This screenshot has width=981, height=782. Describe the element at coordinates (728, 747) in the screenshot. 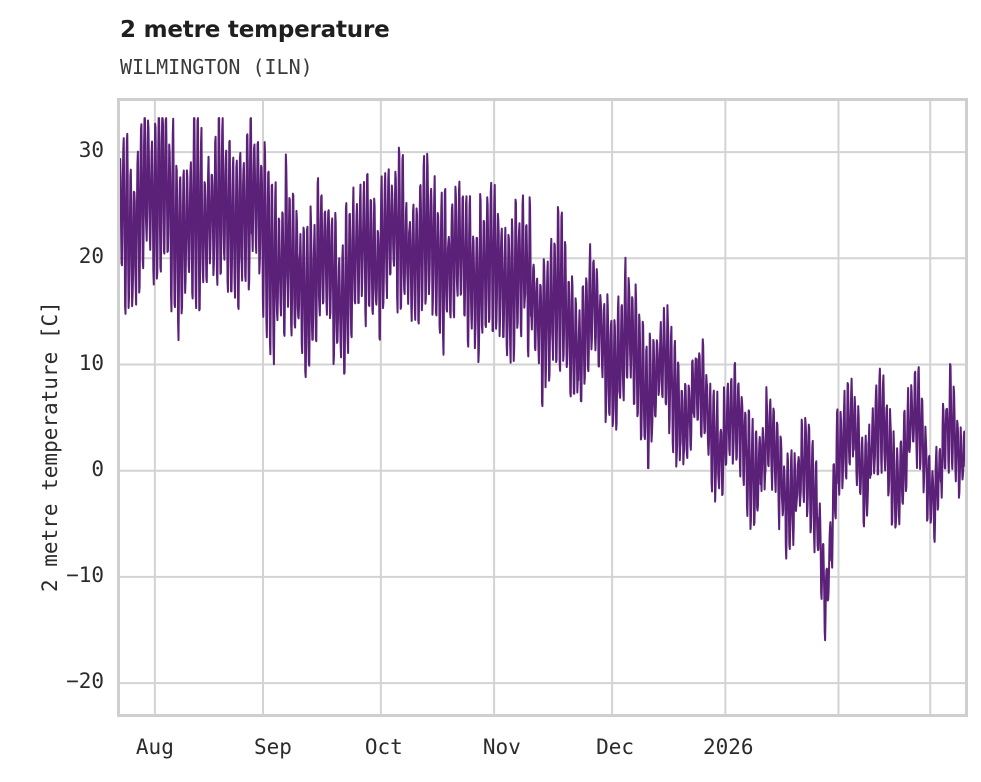

I see `x-tick-label: 2026` at that location.